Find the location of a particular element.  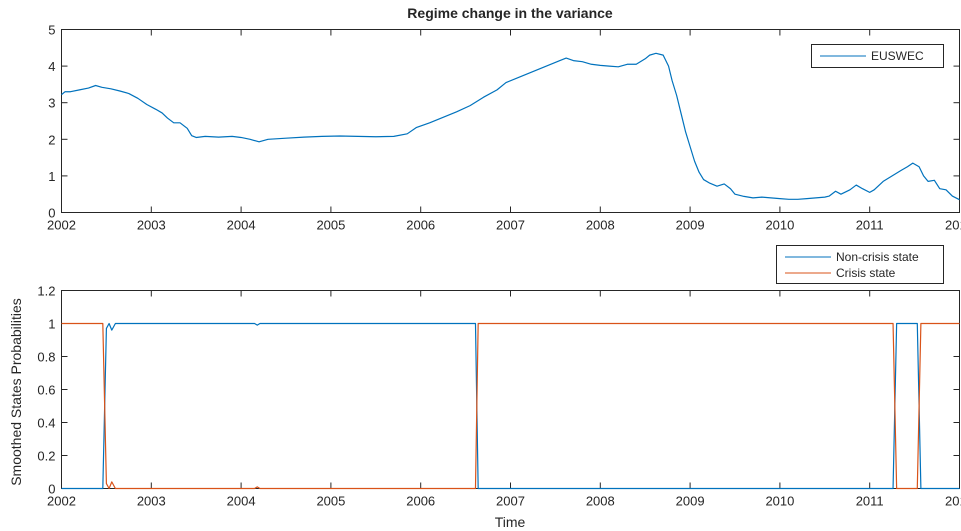

top-x-tick-label: 2009 is located at coordinates (690, 225).